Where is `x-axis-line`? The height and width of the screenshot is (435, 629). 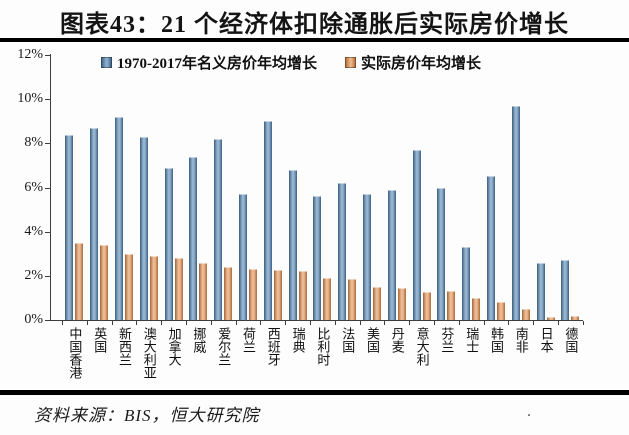
x-axis-line is located at coordinates (316, 320).